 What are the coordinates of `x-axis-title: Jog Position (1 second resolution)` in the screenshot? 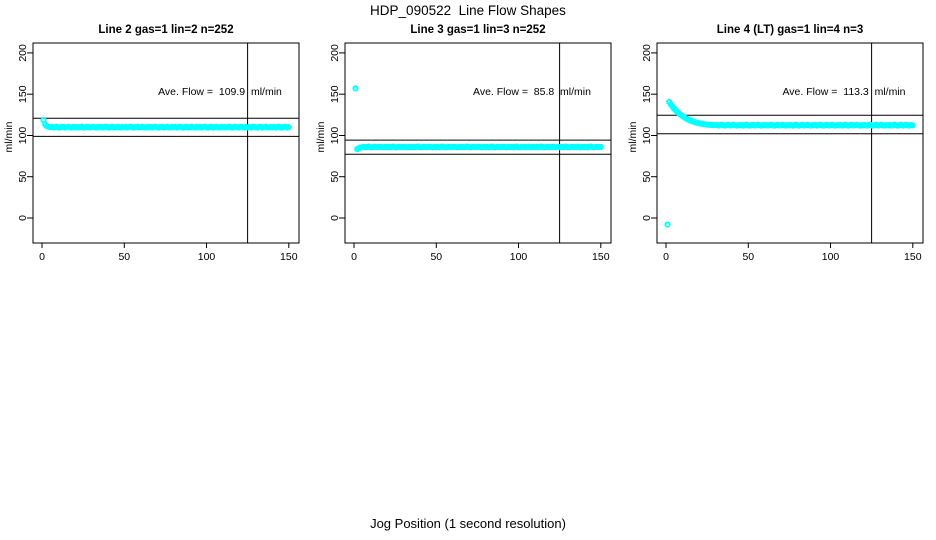 It's located at (468, 523).